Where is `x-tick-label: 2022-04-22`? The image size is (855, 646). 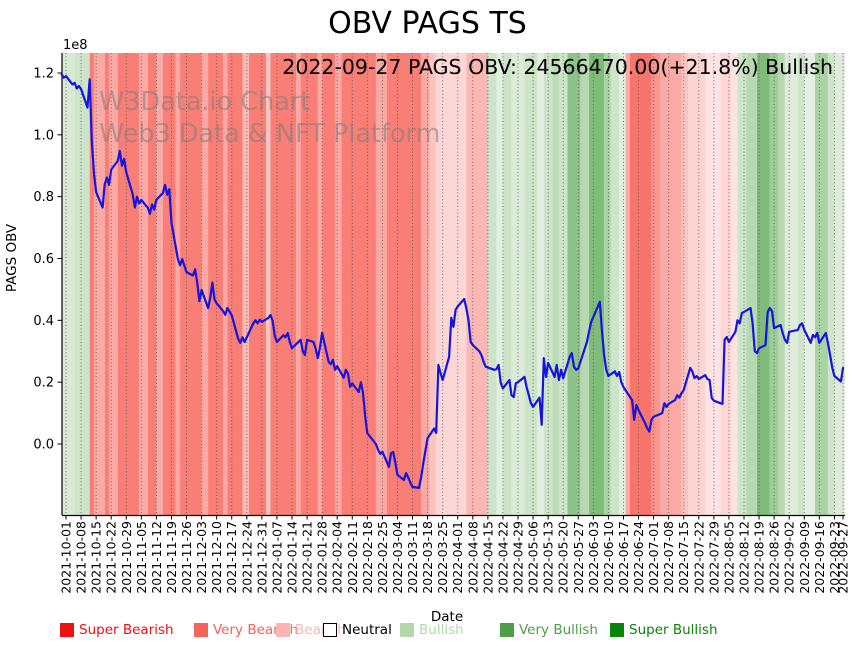 x-tick-label: 2022-04-22 is located at coordinates (502, 557).